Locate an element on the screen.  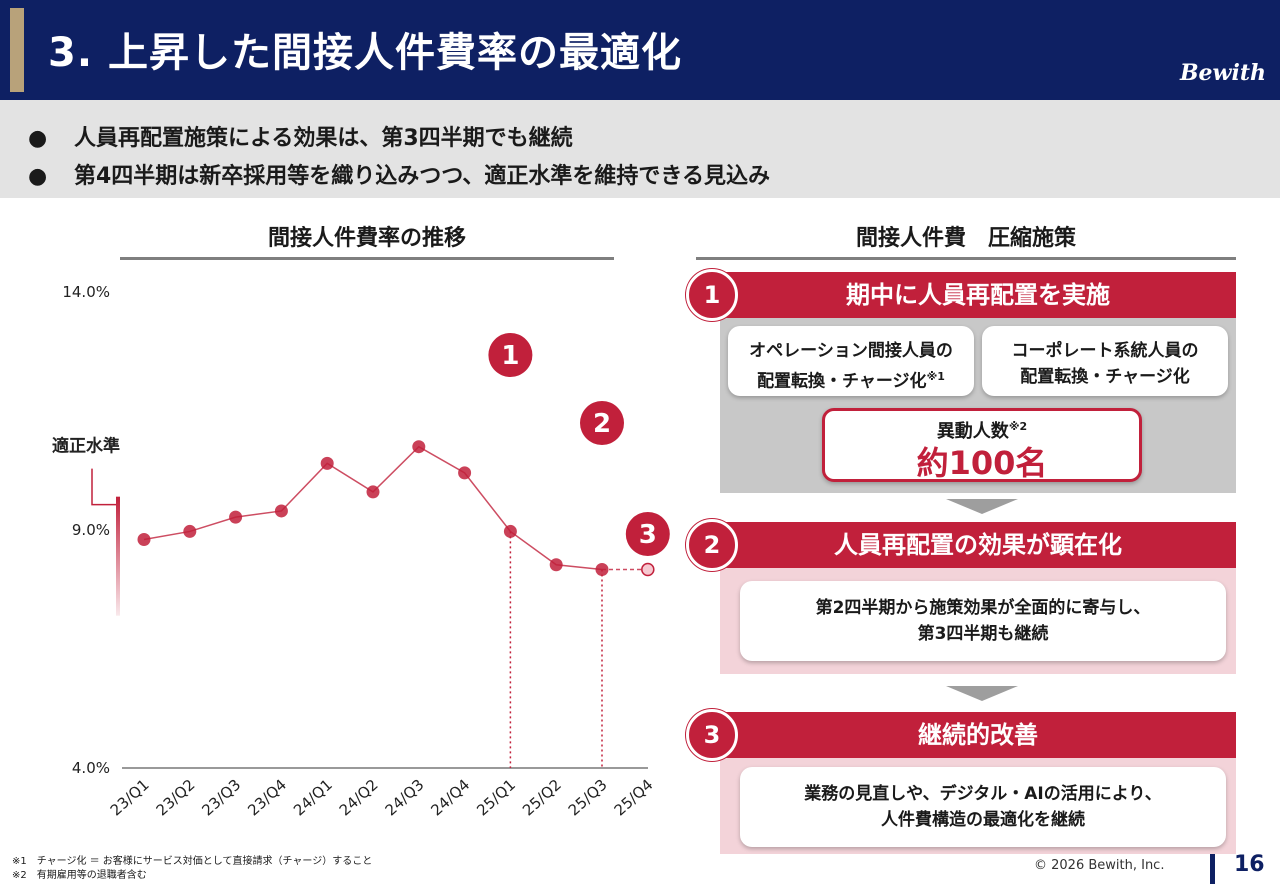
card-line: 第3四半期も継続 is located at coordinates (983, 634).